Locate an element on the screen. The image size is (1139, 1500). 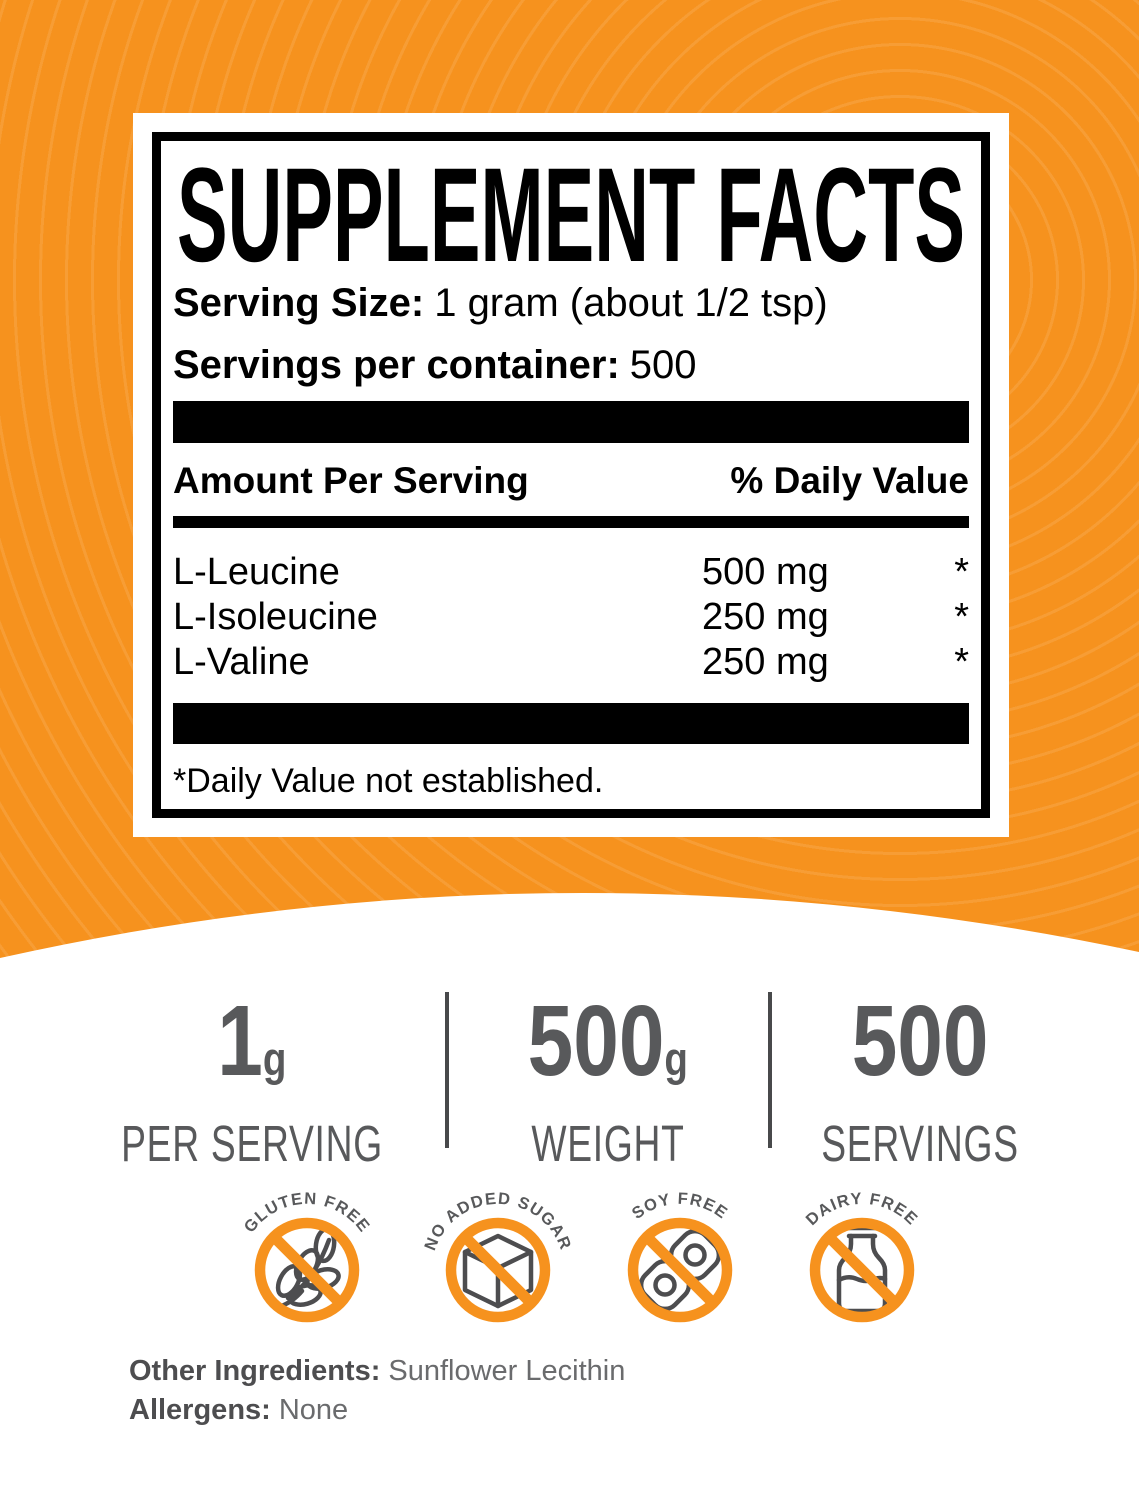
separator-bar-bottom is located at coordinates (571, 723).